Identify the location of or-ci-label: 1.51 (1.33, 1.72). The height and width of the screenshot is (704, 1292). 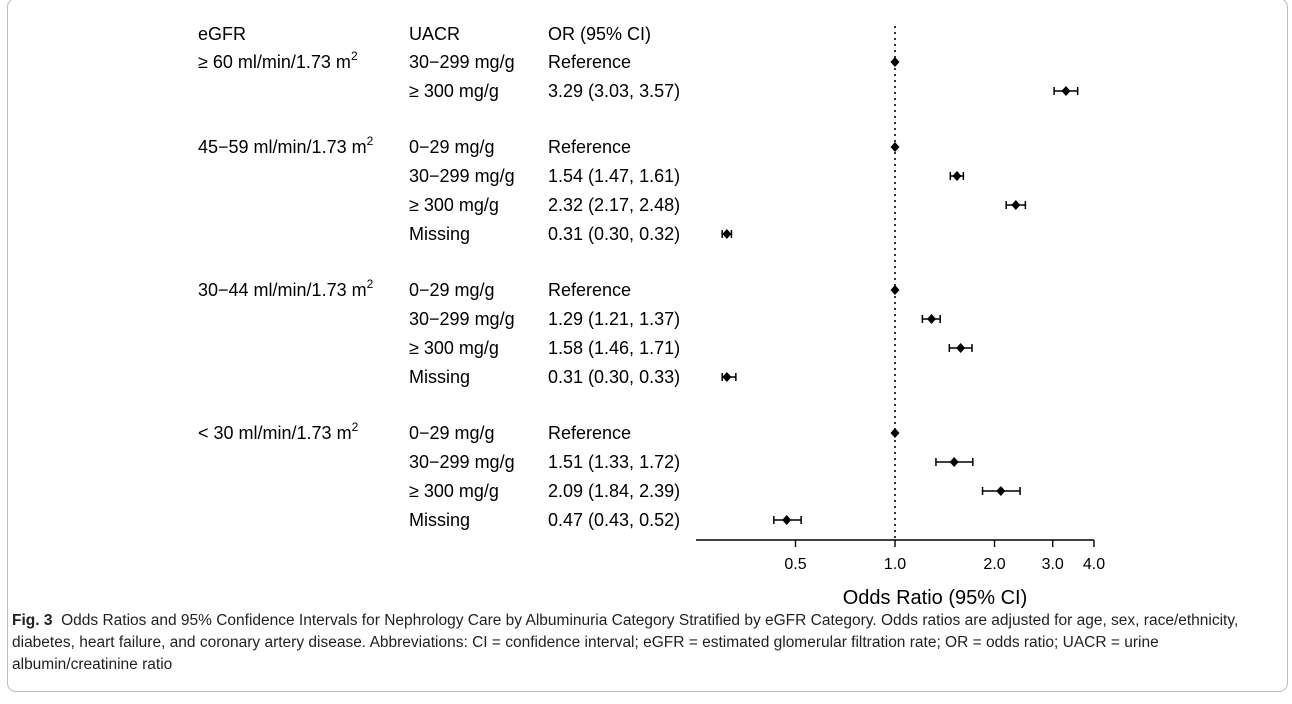
(614, 462).